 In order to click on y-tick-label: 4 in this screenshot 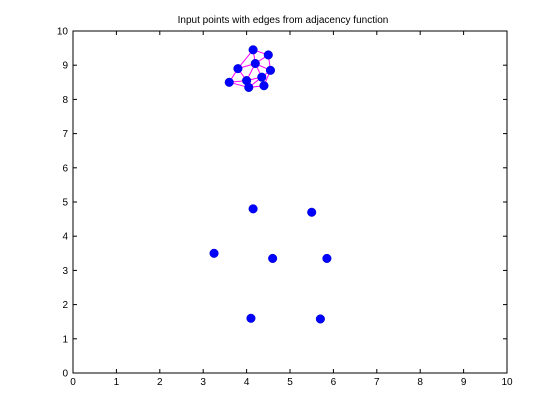, I will do `click(65, 237)`.